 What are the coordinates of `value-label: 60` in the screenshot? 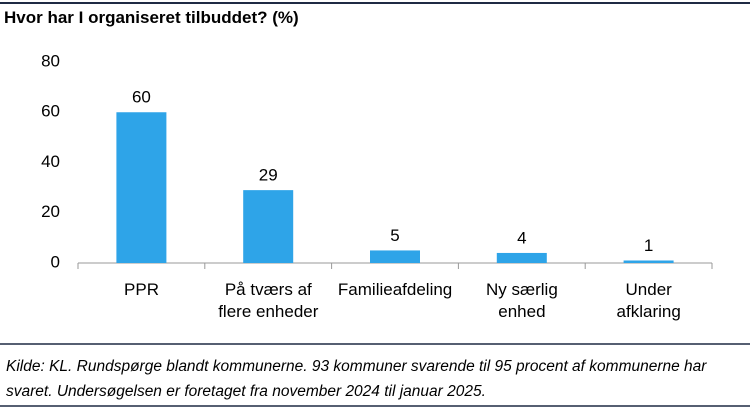 It's located at (141, 97).